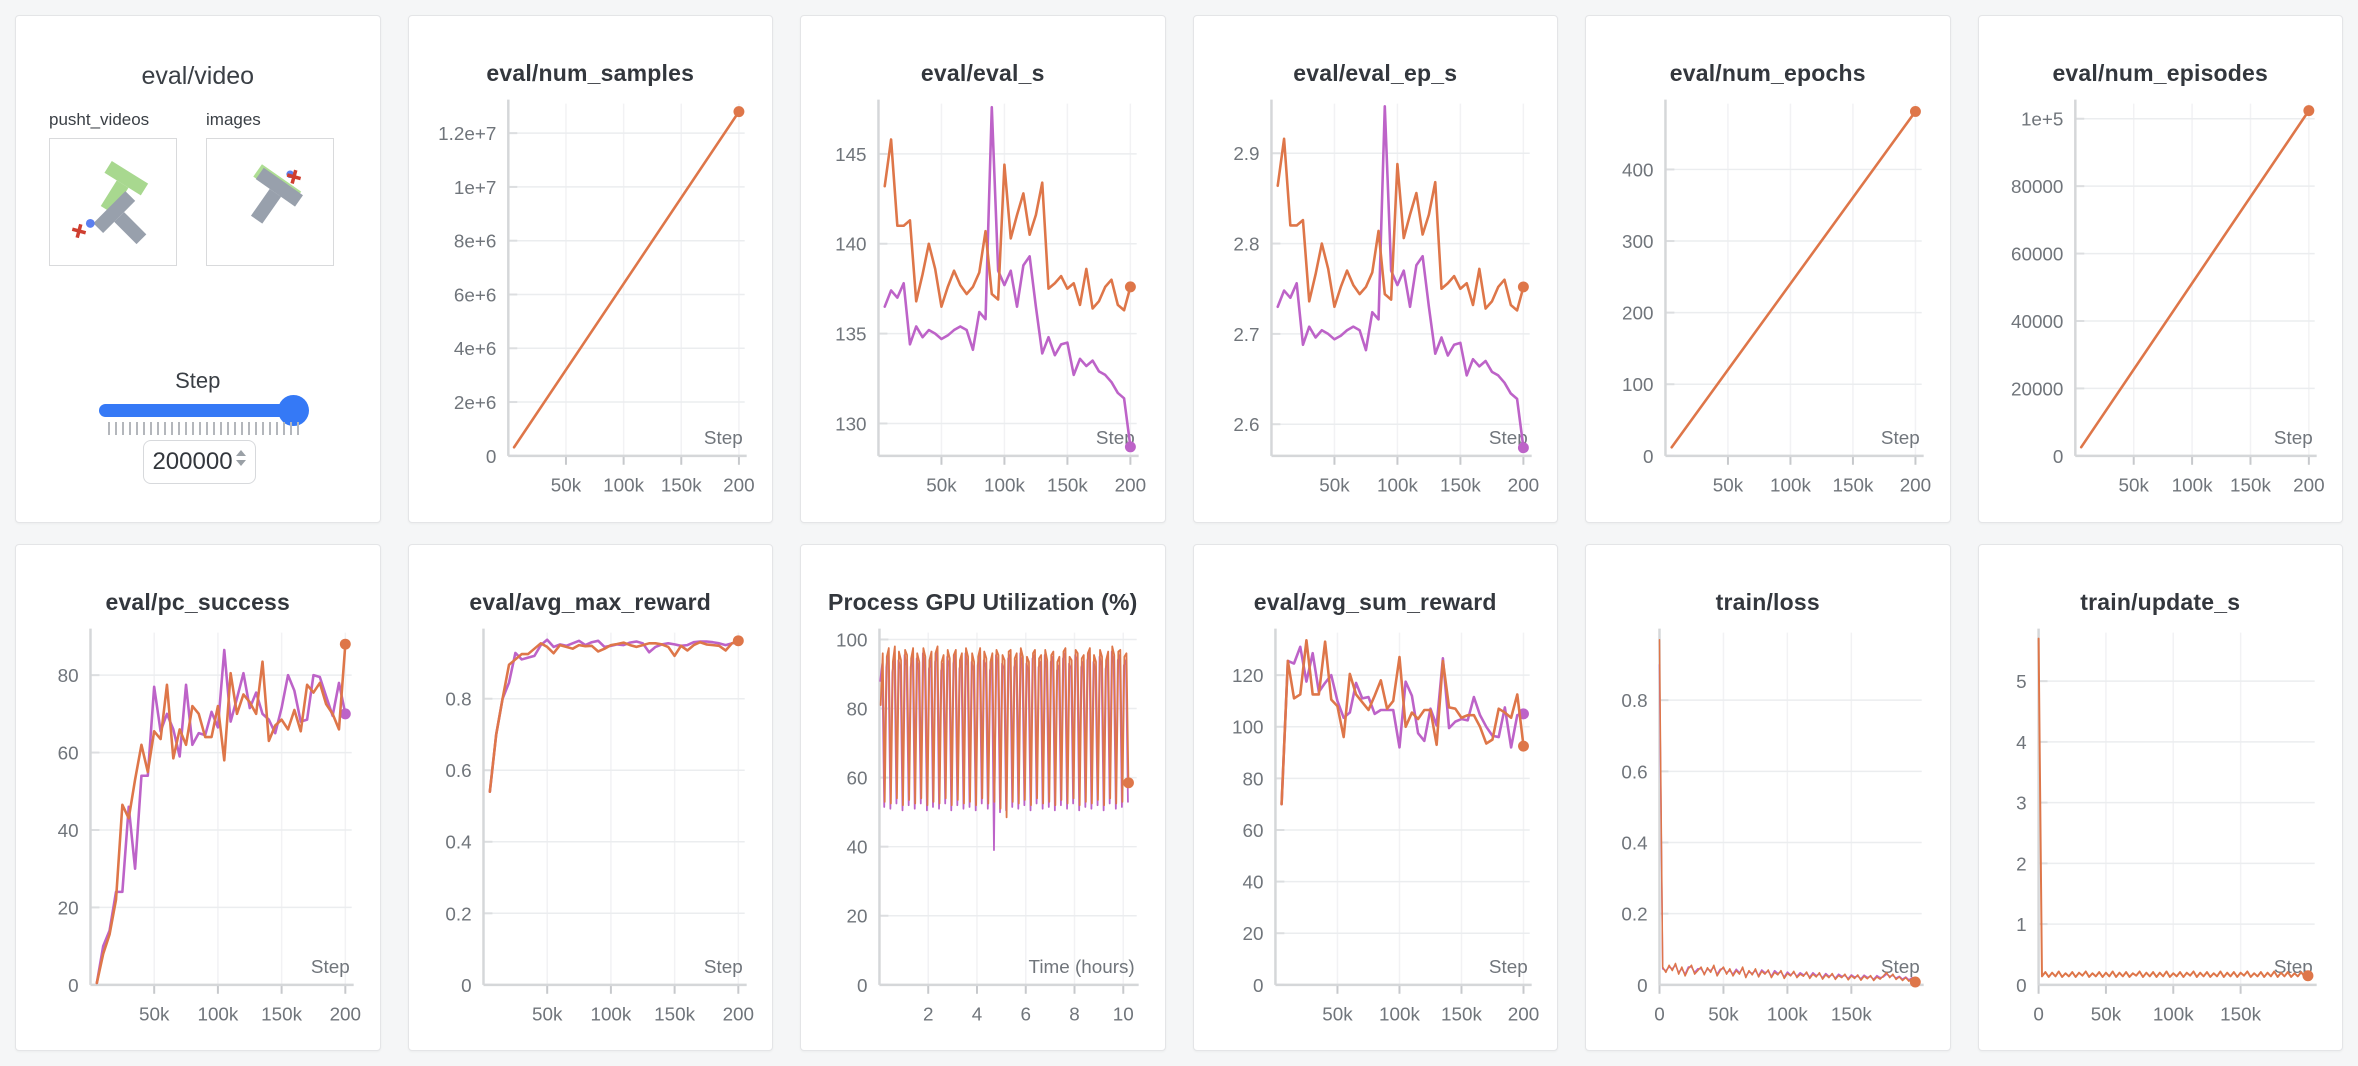  Describe the element at coordinates (2041, 120) in the screenshot. I see `y-tick-label: 1e+5` at that location.